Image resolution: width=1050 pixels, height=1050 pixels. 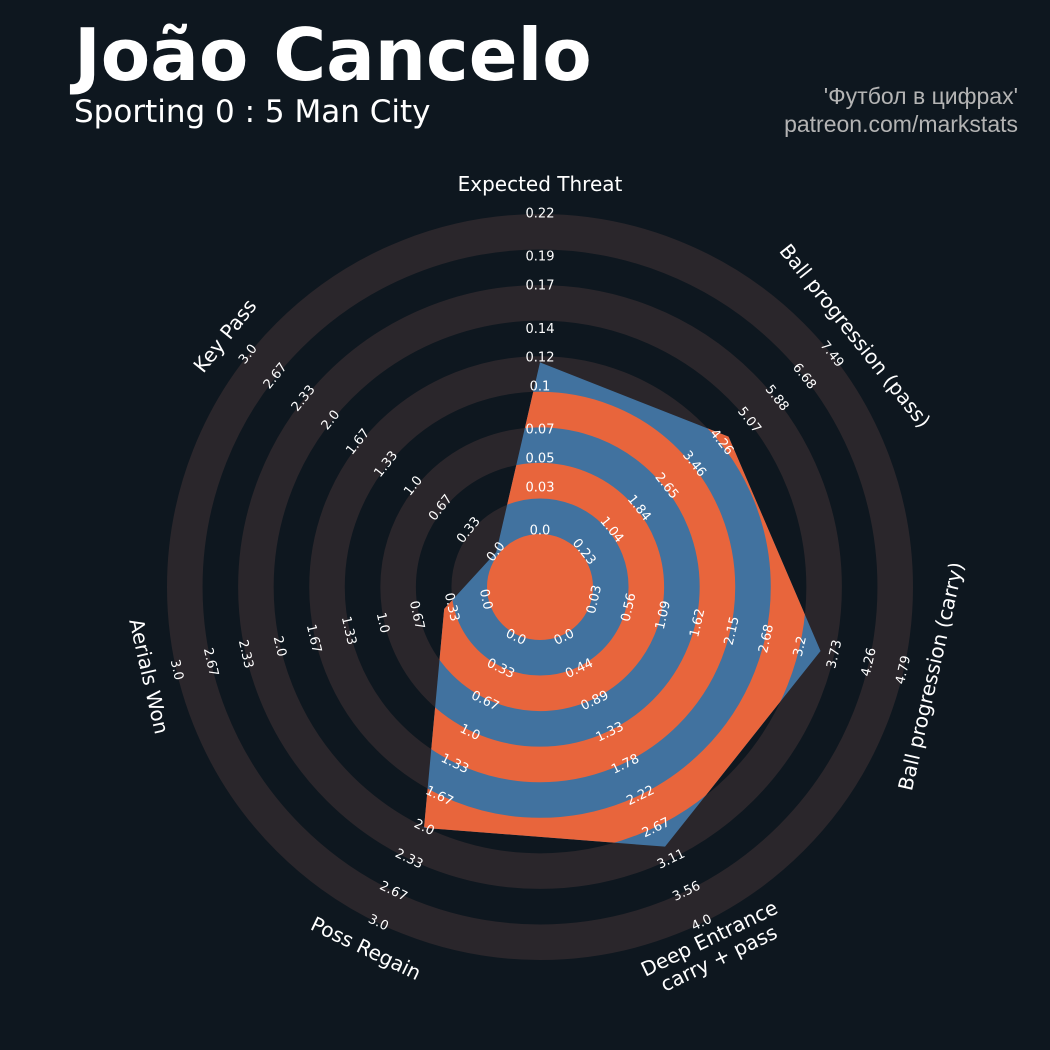 What do you see at coordinates (540, 329) in the screenshot?
I see `tick-label: 0.14` at bounding box center [540, 329].